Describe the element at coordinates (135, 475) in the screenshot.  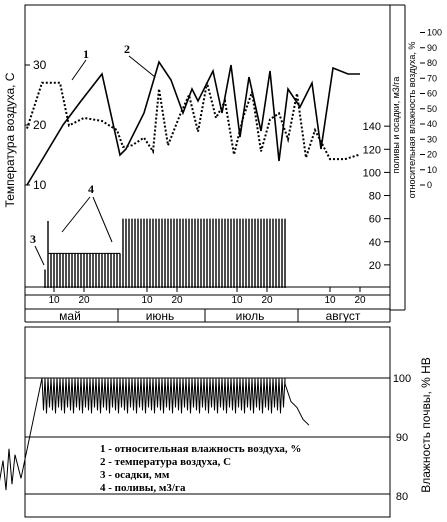
I see `legend-item-3: 3 - осадки, мм` at that location.